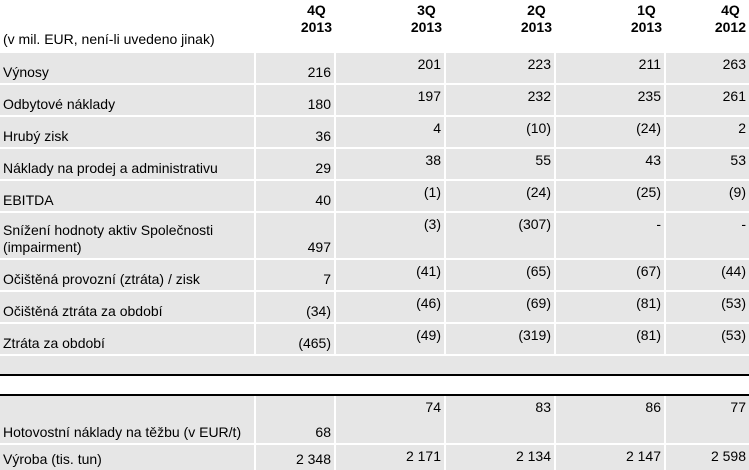  Describe the element at coordinates (127, 67) in the screenshot. I see `row-label: Výnosy` at that location.